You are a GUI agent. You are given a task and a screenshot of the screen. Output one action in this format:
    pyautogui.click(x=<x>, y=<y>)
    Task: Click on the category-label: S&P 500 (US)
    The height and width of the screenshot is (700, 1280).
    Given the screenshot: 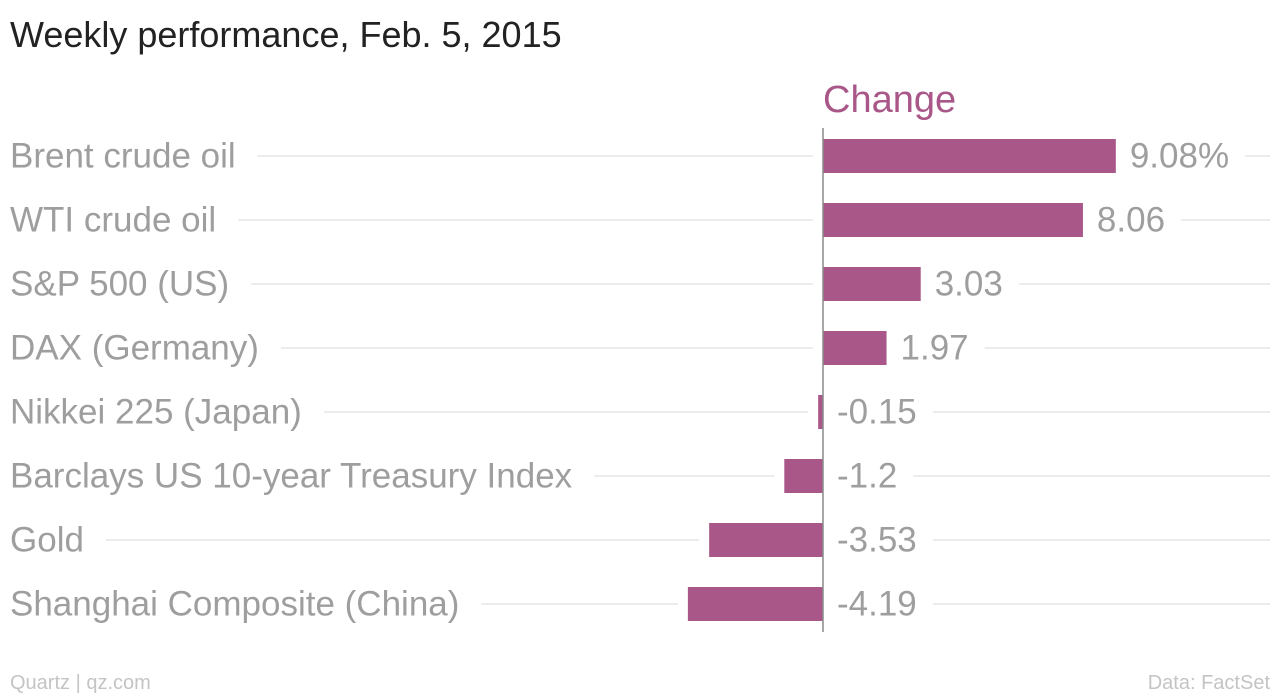 What is the action you would take?
    pyautogui.click(x=119, y=284)
    